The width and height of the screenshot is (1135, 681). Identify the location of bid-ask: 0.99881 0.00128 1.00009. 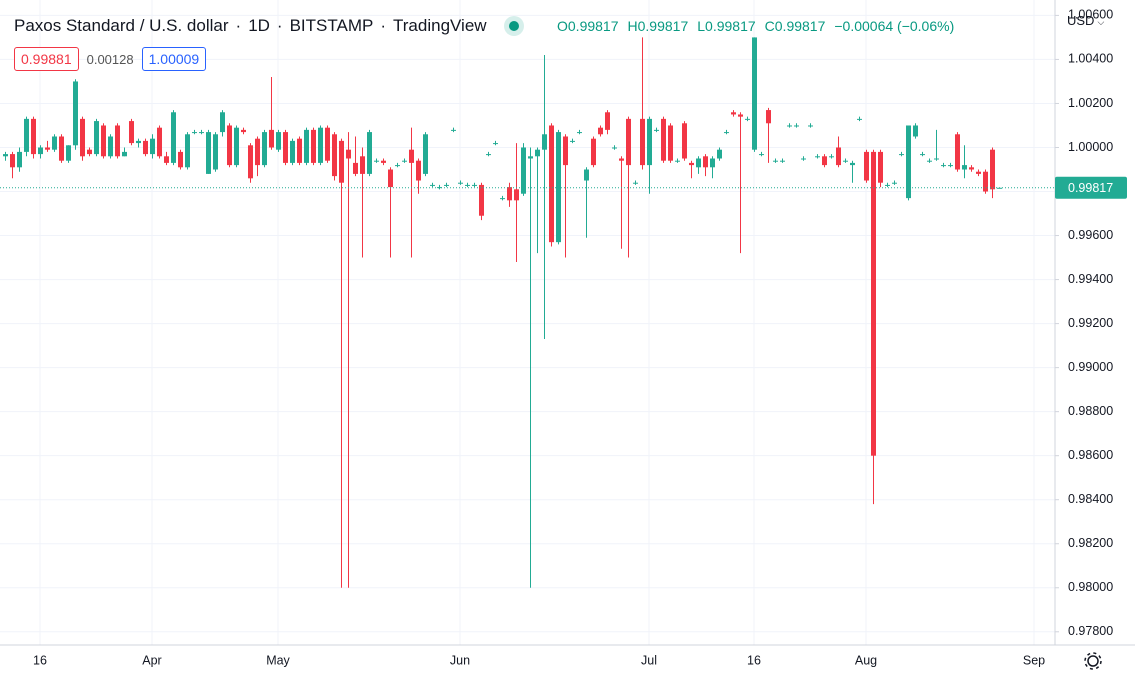
(110, 59).